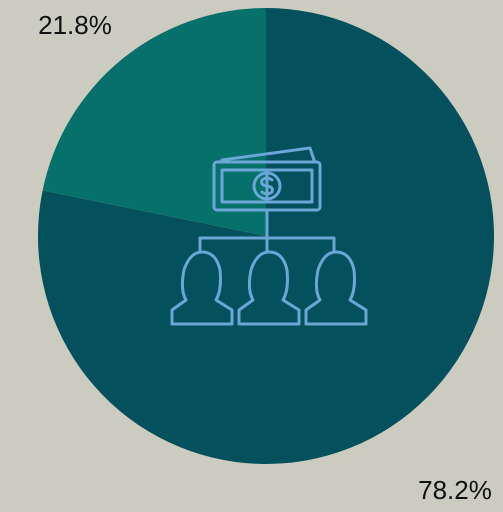  Describe the element at coordinates (455, 490) in the screenshot. I see `data-label: 78.2%` at that location.